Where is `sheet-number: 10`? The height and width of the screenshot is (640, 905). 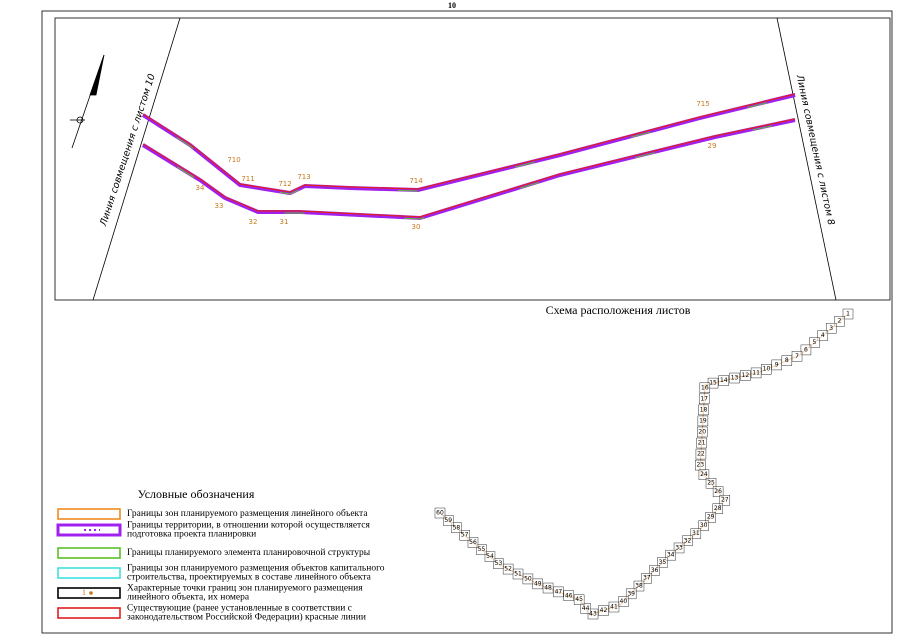
sheet-number: 10 is located at coordinates (767, 369).